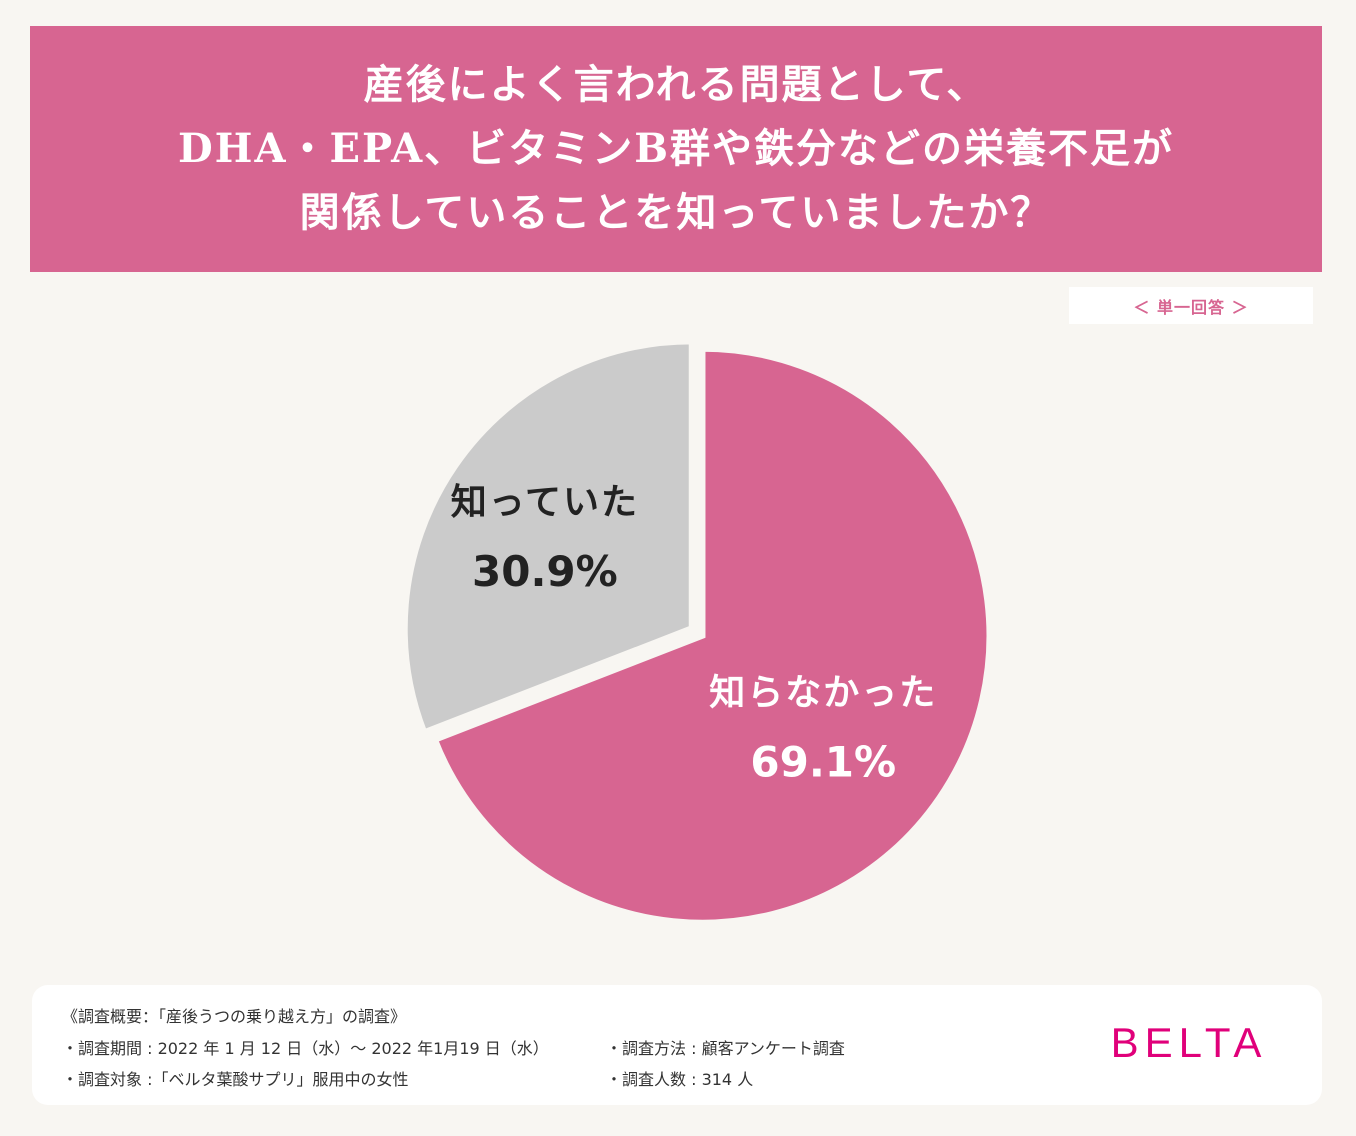 This screenshot has height=1136, width=1356. What do you see at coordinates (234, 1016) in the screenshot?
I see `survey-heading: 《調査概要：「産後うつの乗り越え方」の調査》` at bounding box center [234, 1016].